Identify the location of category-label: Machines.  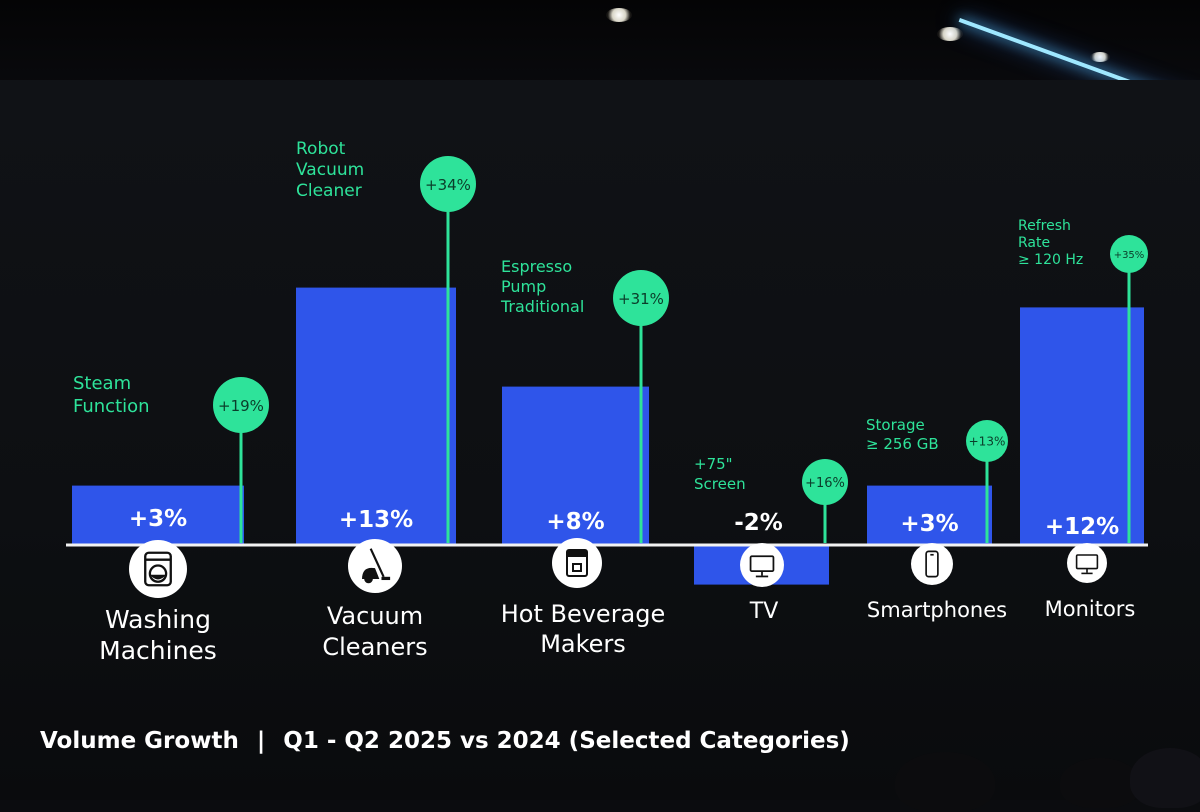
(158, 650).